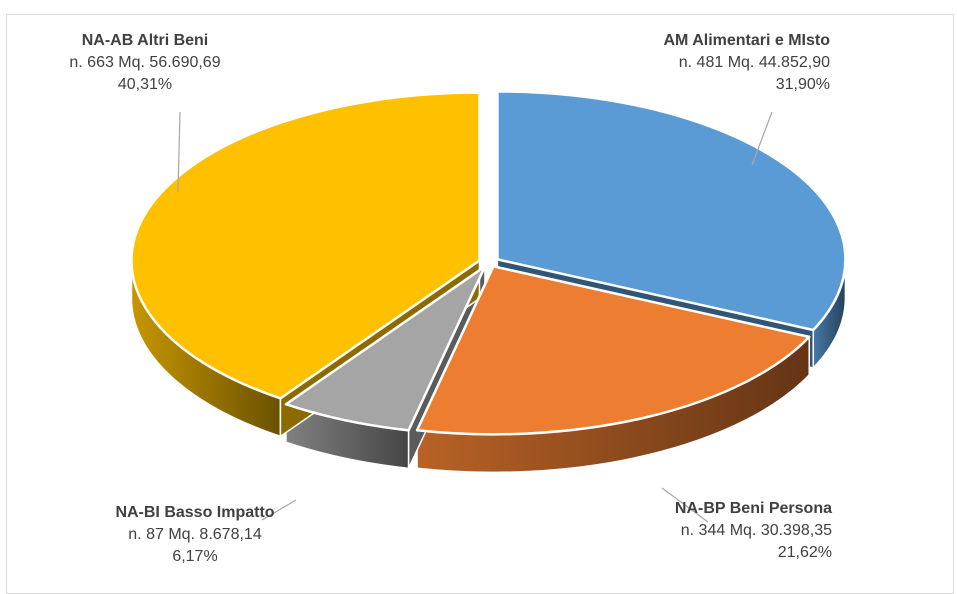 The image size is (957, 594). I want to click on slice-label-count: n. 481 Mq. 44.852,90, so click(754, 62).